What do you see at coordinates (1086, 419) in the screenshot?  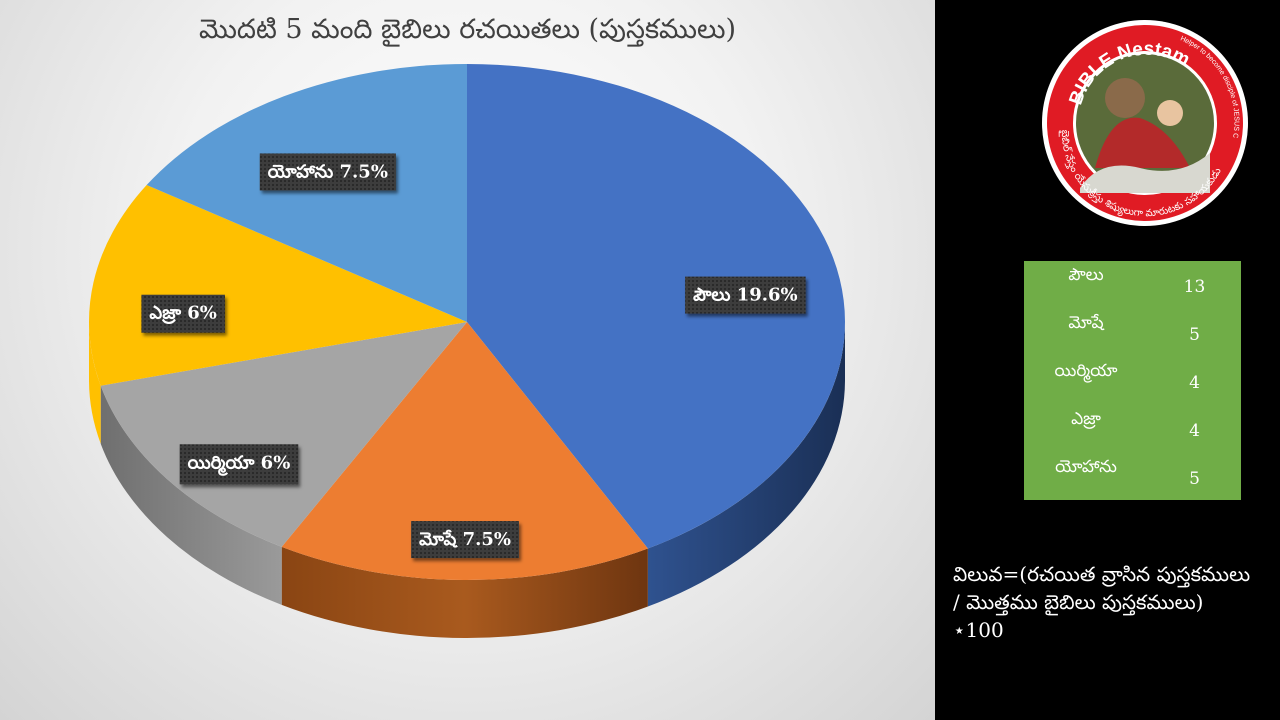 I see `table-author-name: ఎజ్రా` at bounding box center [1086, 419].